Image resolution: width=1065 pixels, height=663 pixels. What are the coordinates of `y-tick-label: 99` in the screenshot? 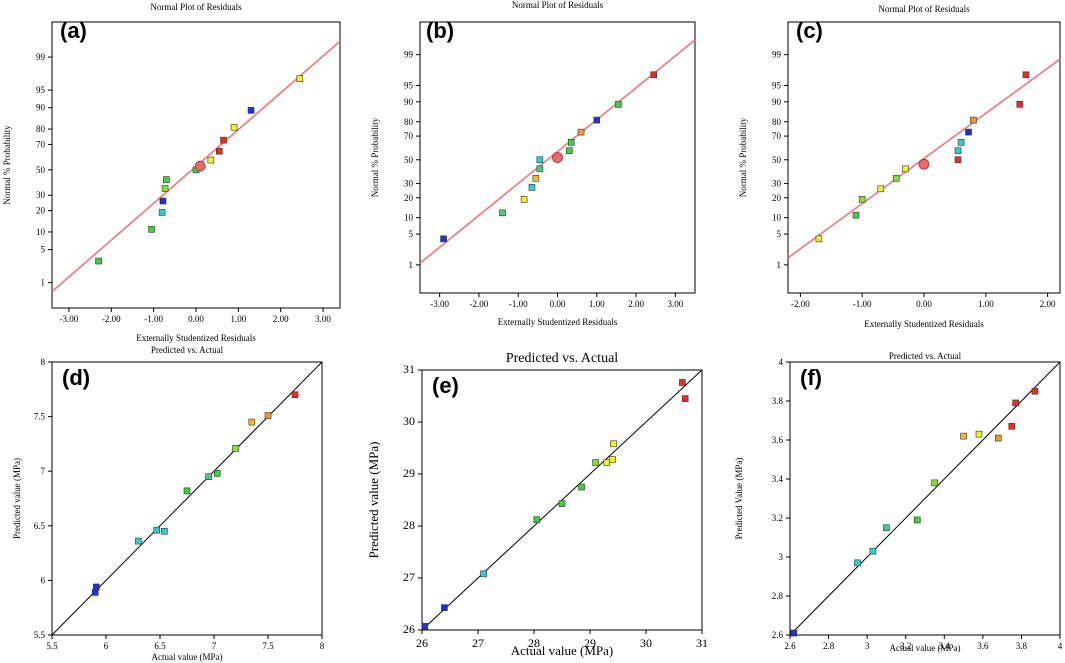 It's located at (409, 55).